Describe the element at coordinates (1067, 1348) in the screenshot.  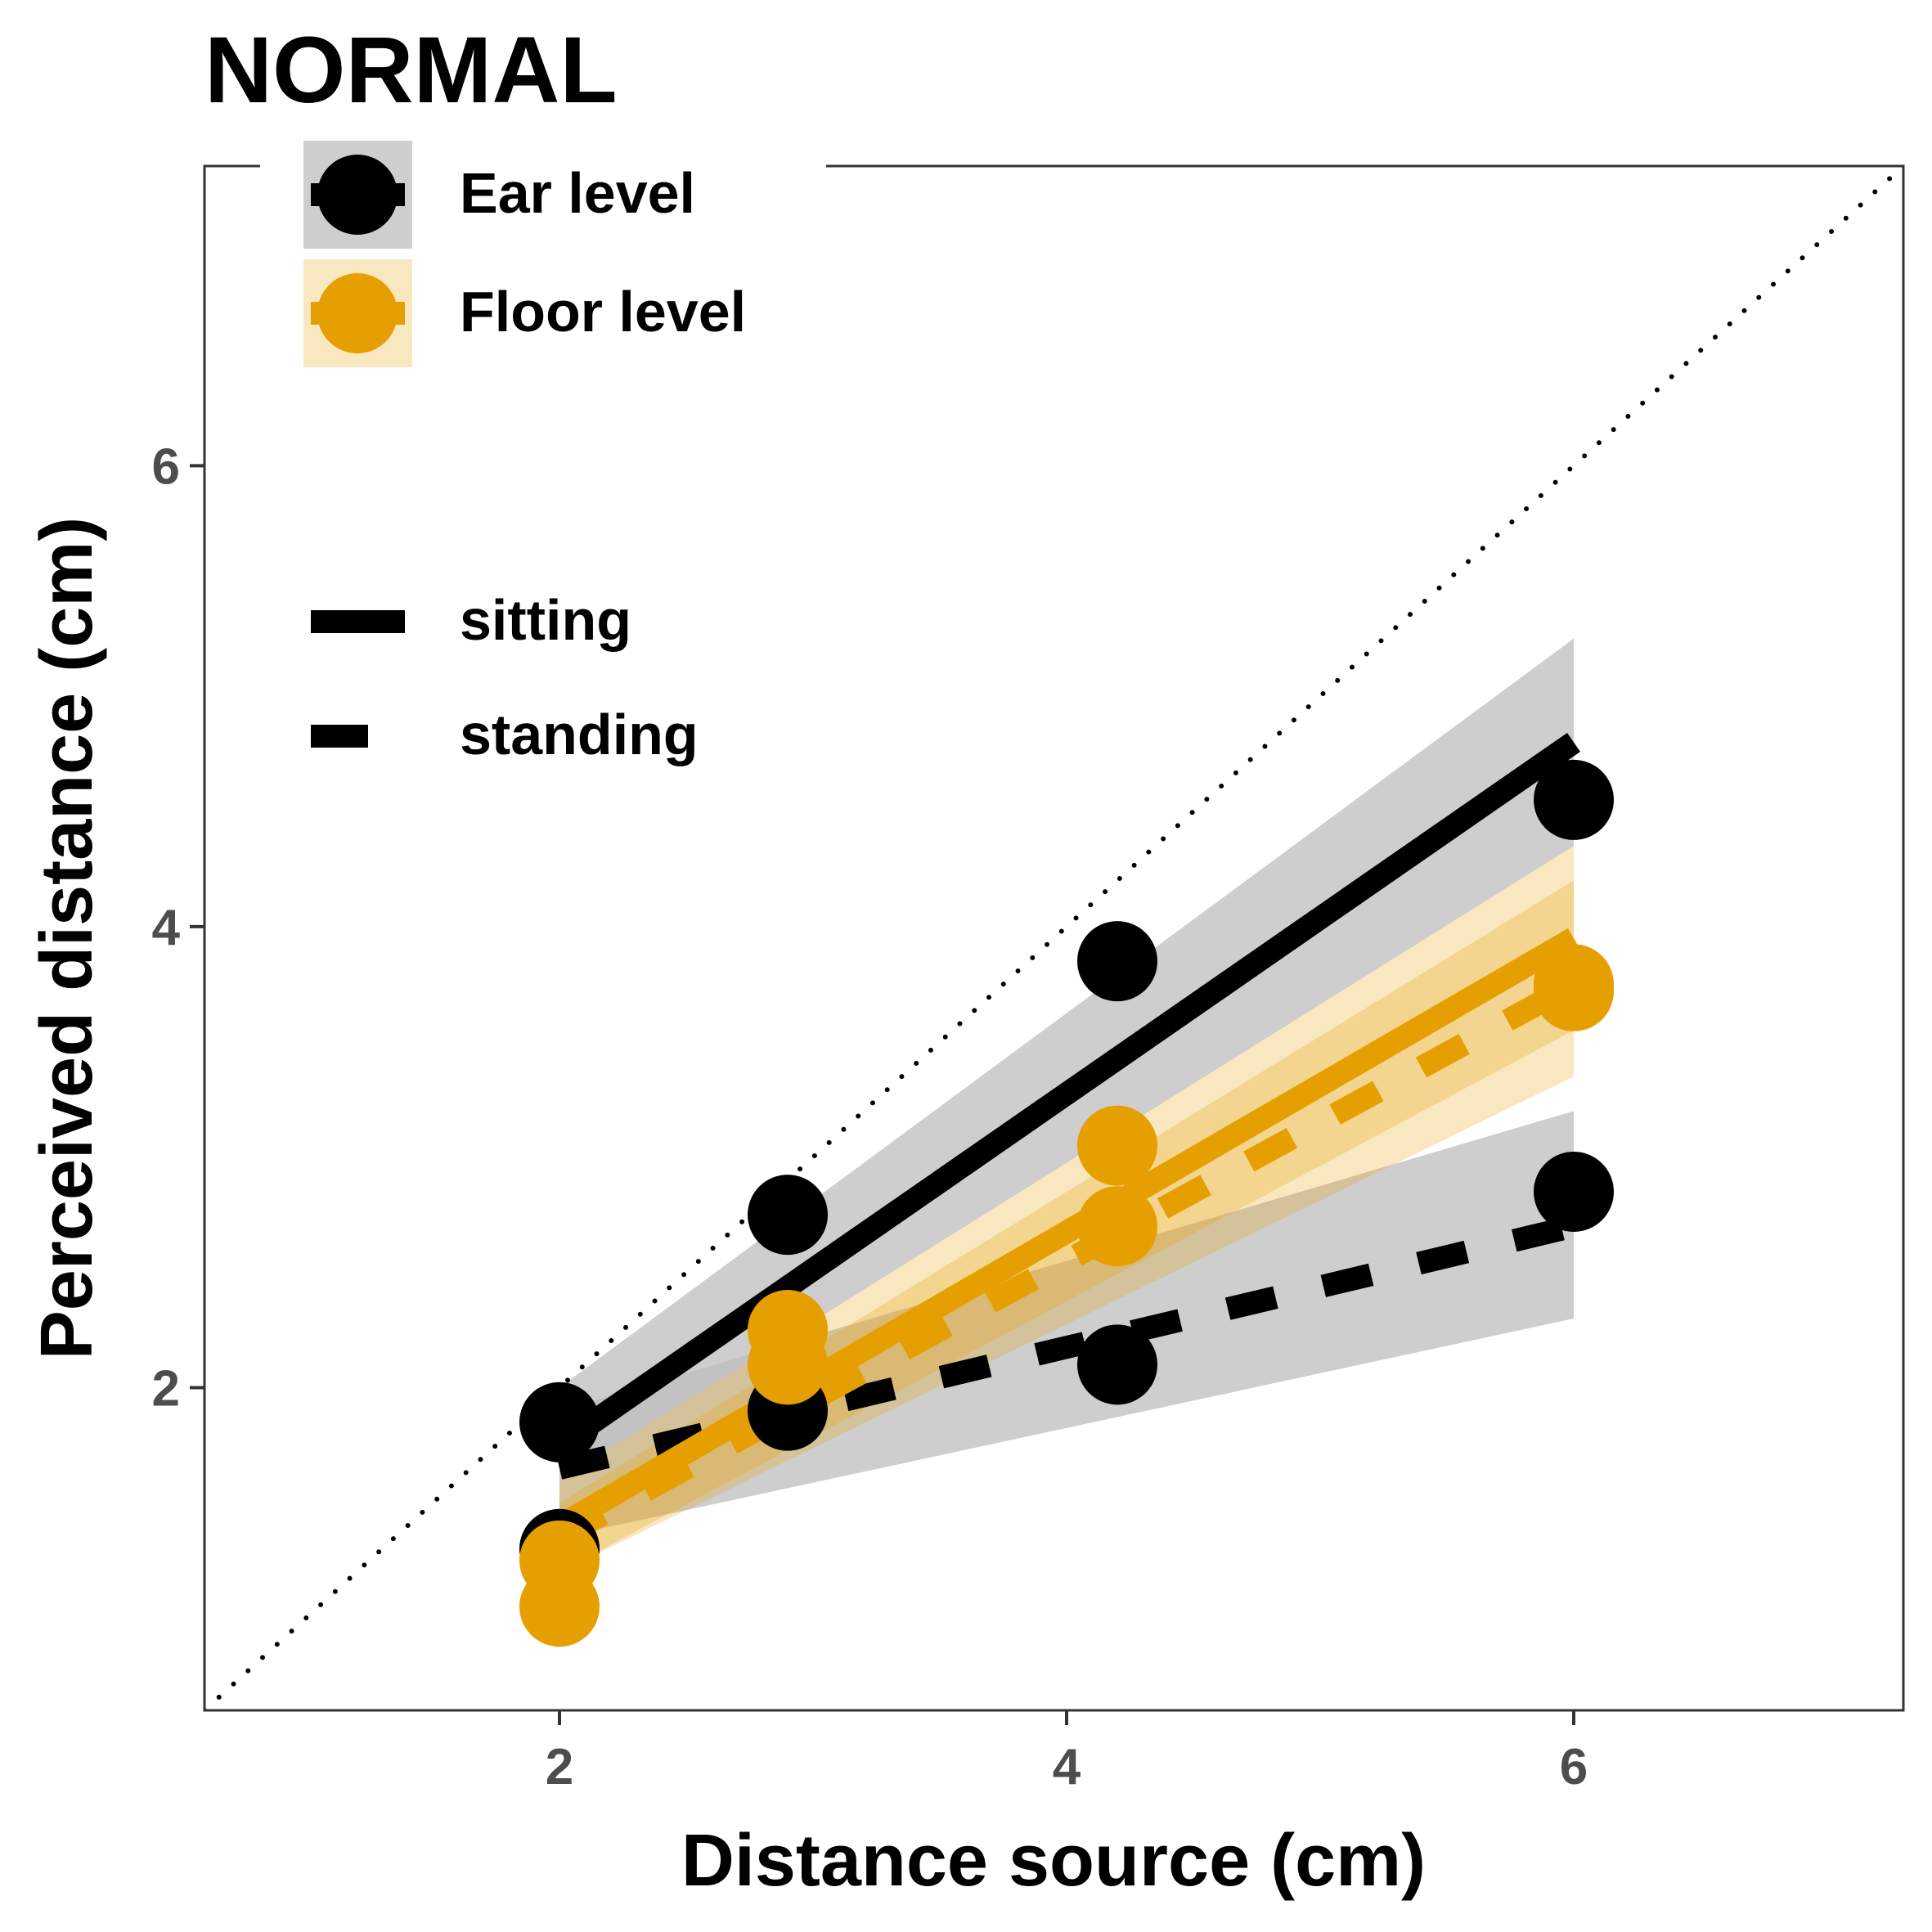
I see `fit-line-ear-standing` at that location.